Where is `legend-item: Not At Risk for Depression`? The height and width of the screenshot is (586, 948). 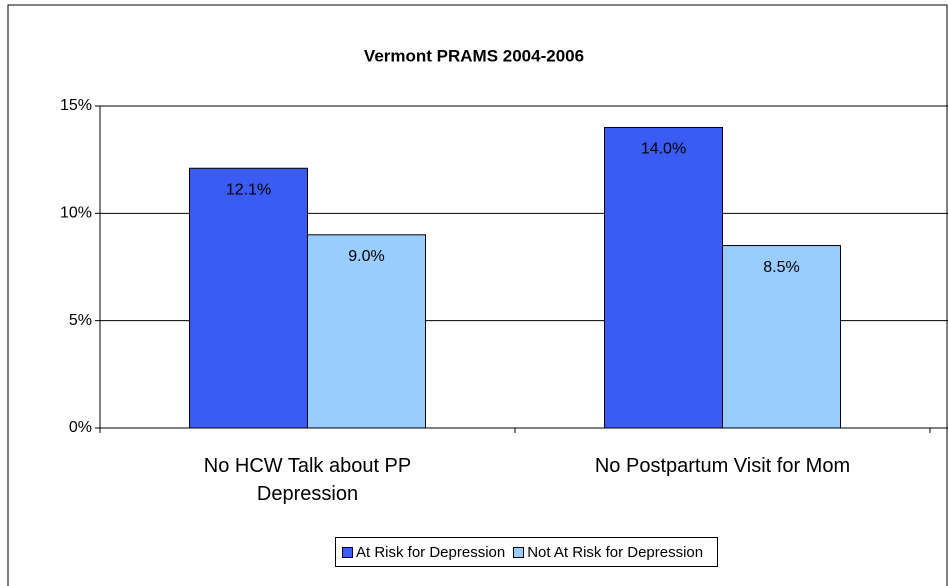
legend-item: Not At Risk for Depression is located at coordinates (608, 552).